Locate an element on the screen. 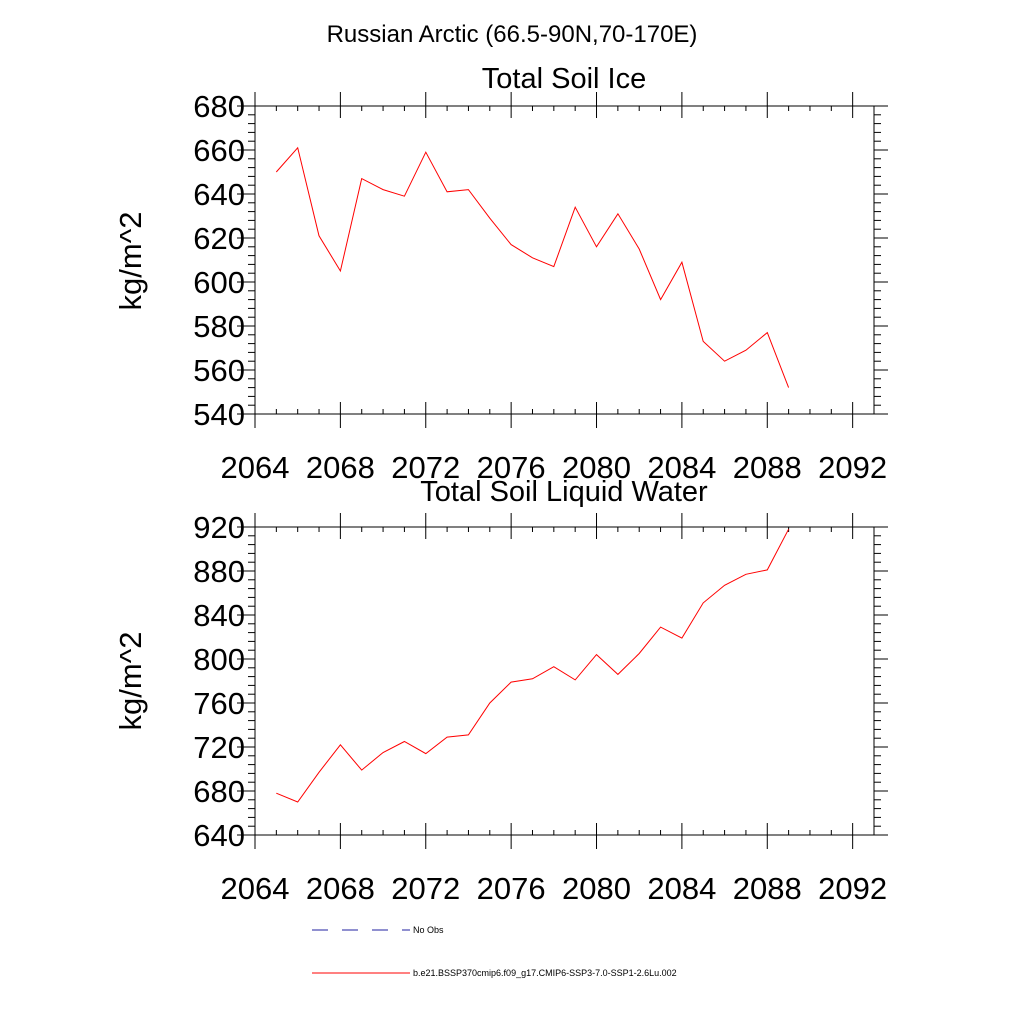 The height and width of the screenshot is (1024, 1024). y-tick-label: 840 is located at coordinates (219, 615).